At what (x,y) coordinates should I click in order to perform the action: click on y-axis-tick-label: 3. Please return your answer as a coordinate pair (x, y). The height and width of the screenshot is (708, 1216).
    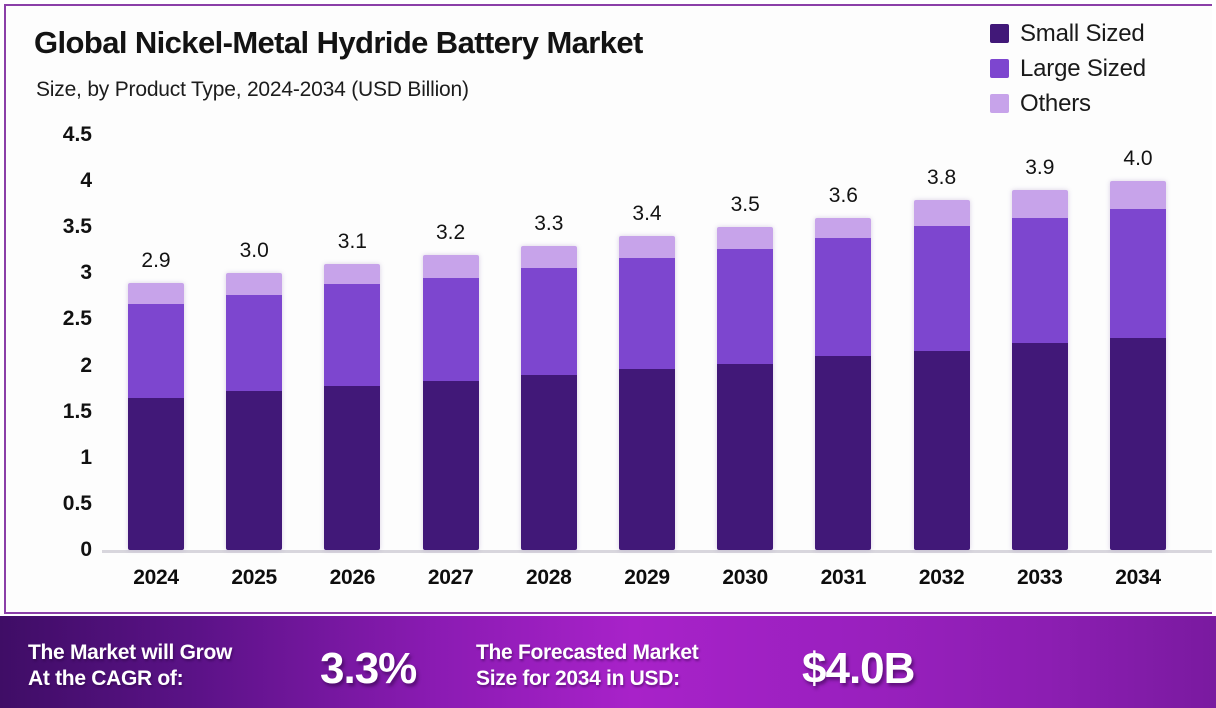
    Looking at the image, I should click on (86, 273).